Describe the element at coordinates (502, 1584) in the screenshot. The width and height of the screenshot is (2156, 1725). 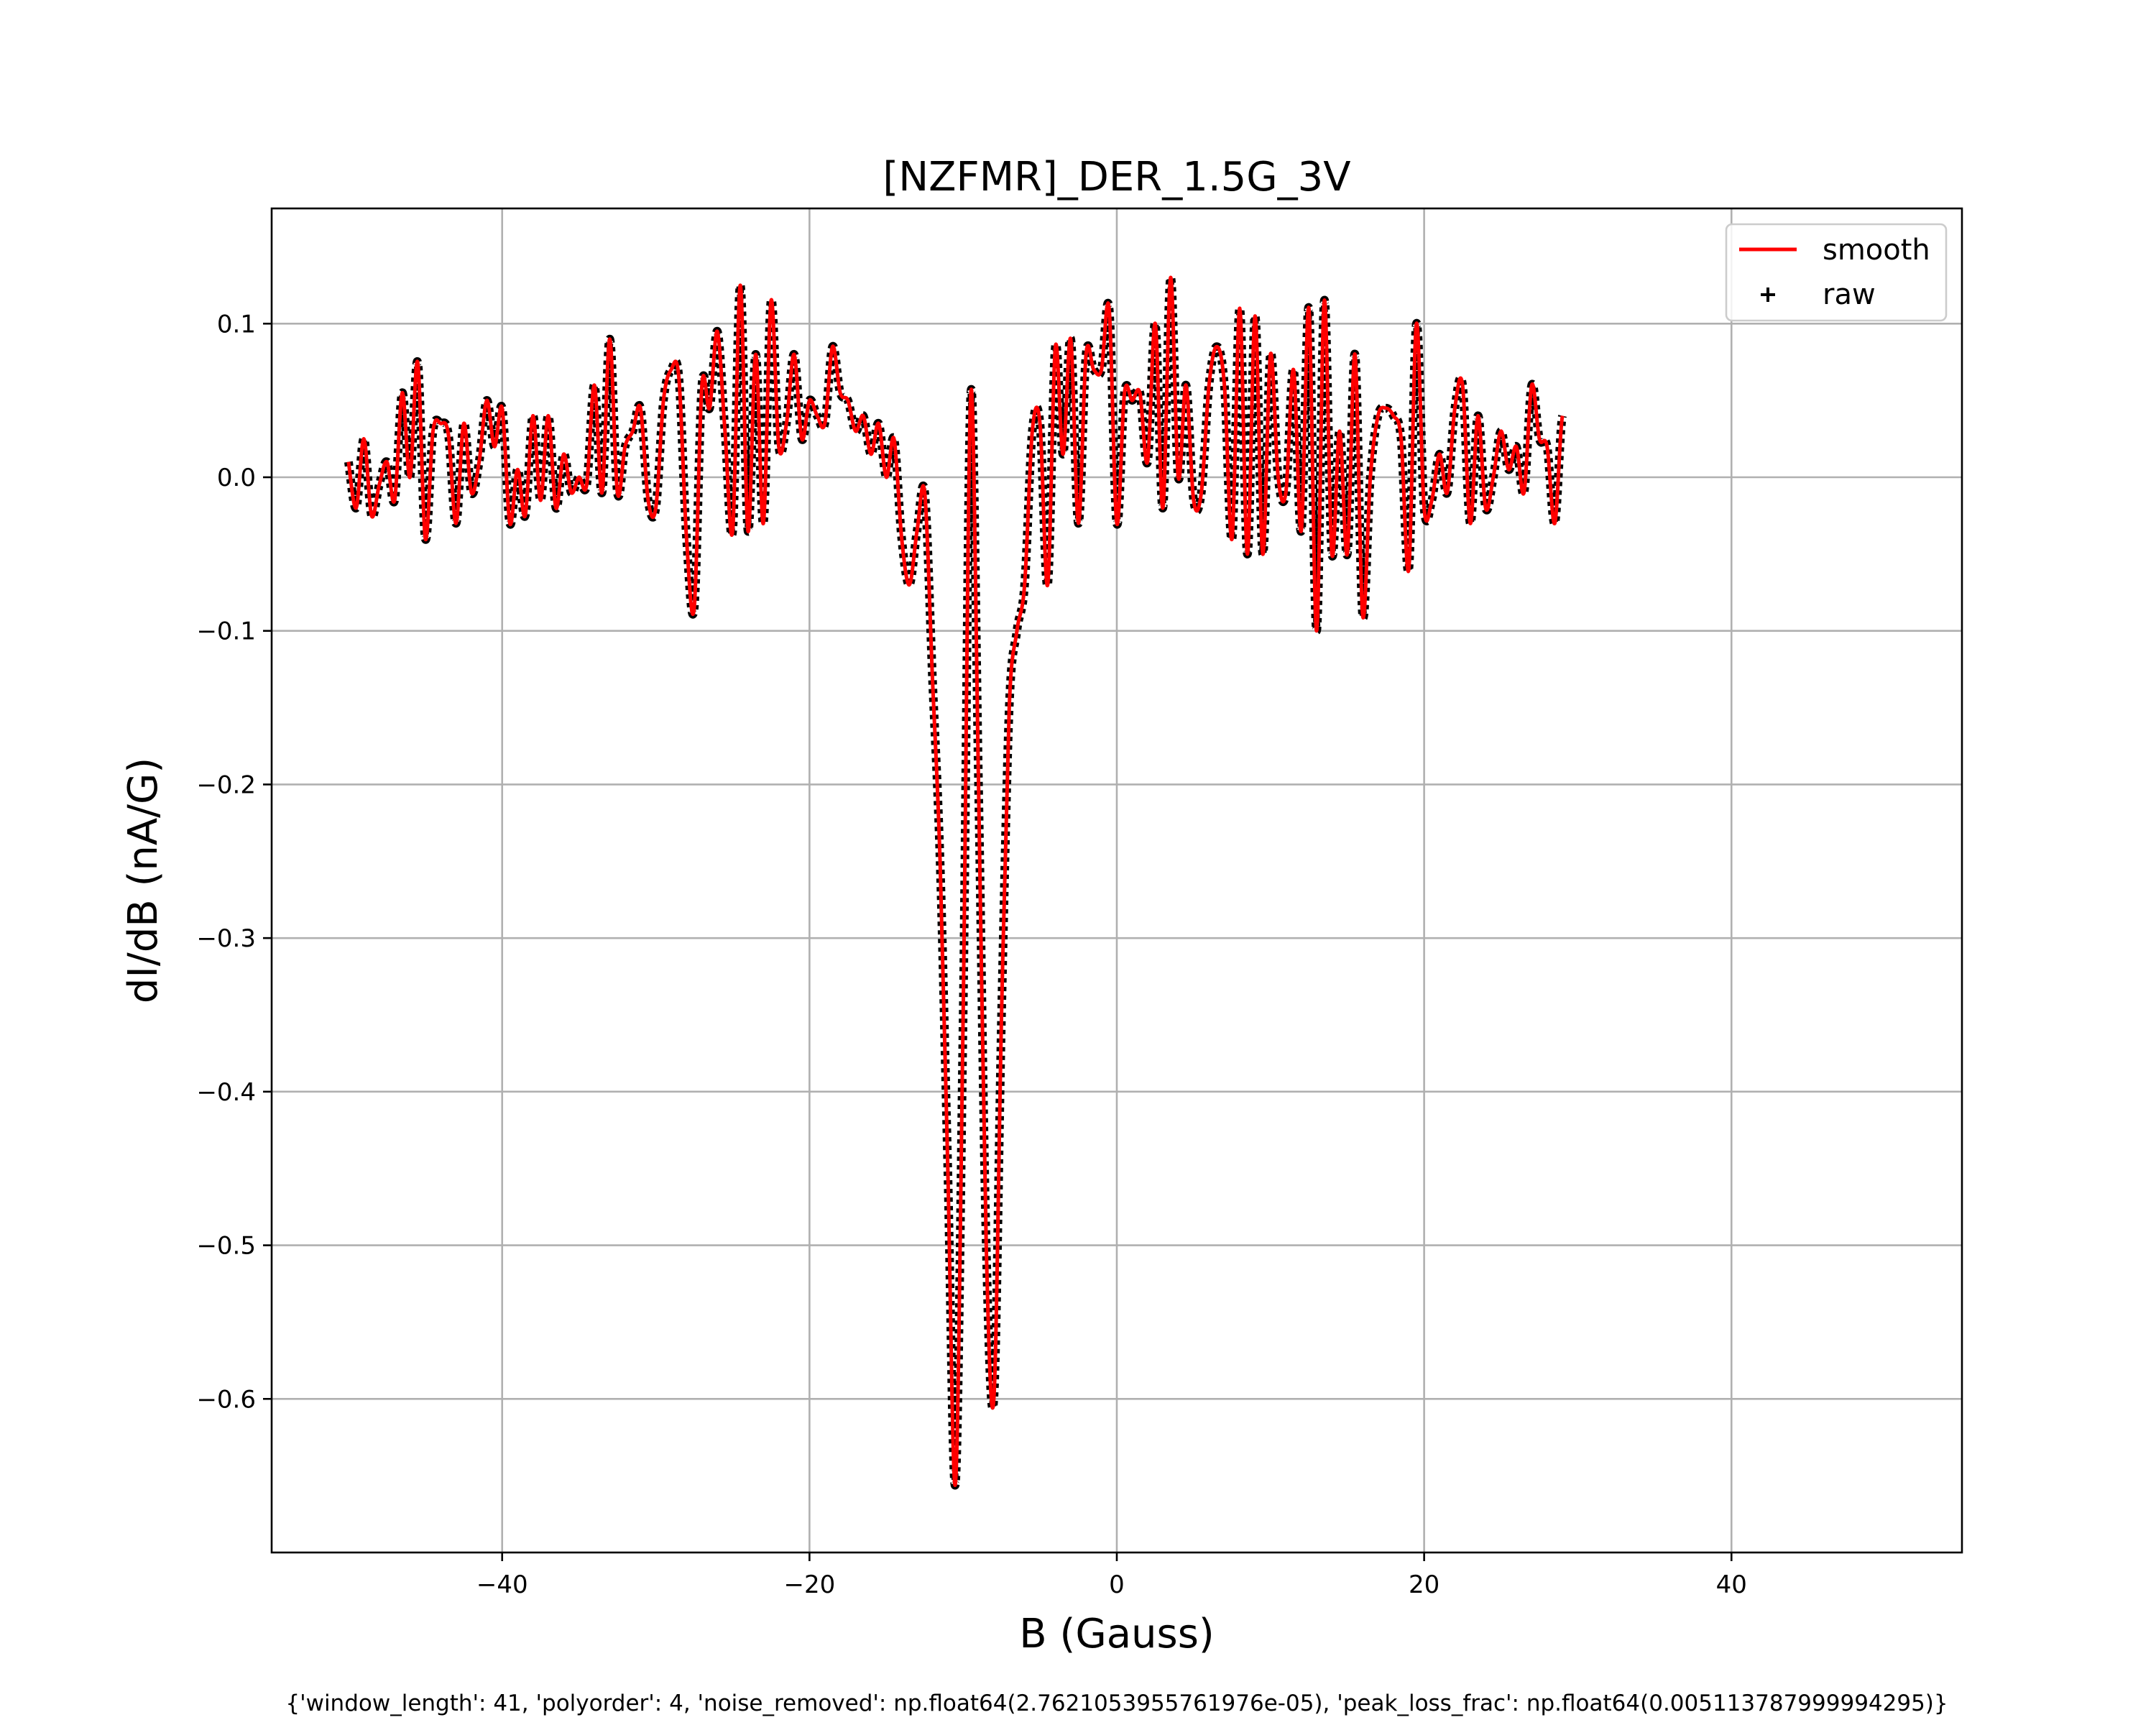
I see `x-tick-label: −40` at that location.